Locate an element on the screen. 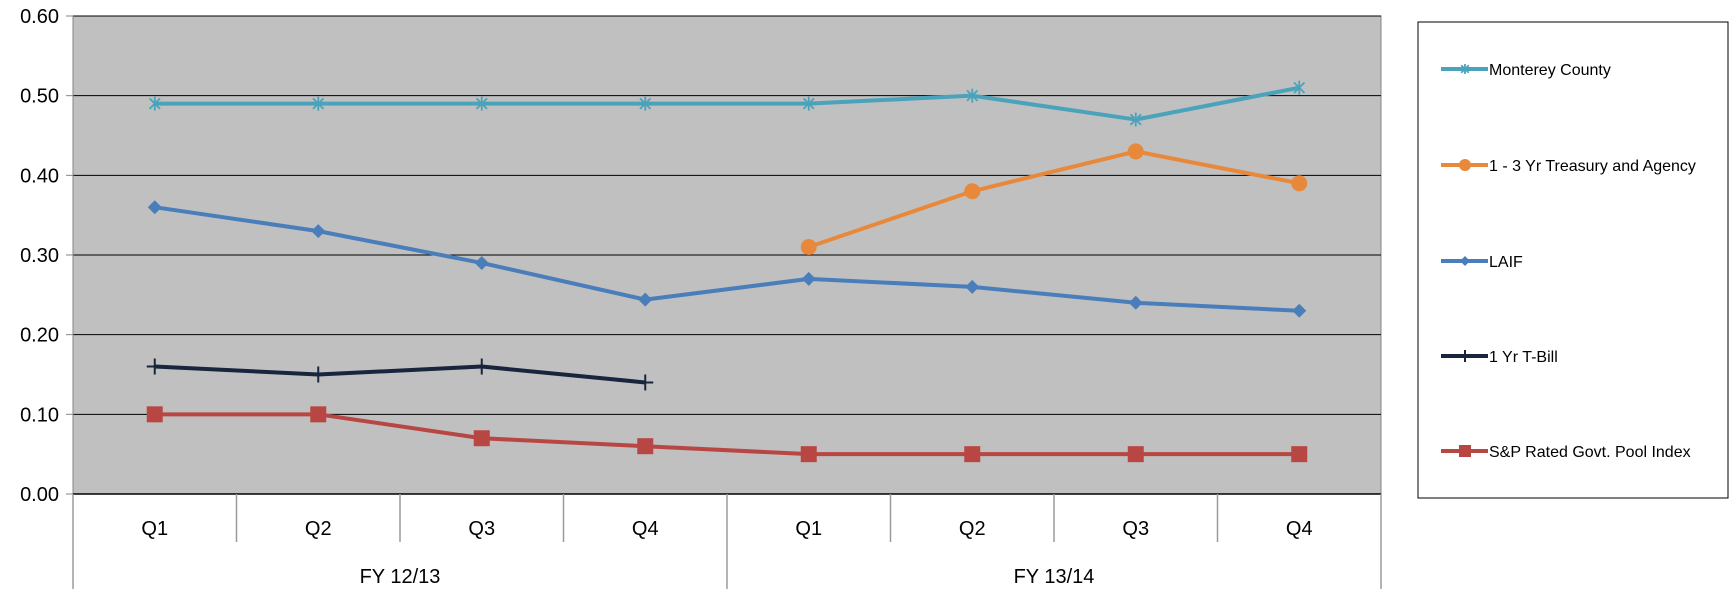 The width and height of the screenshot is (1732, 589). legend-item: 1 - 3 Yr Treasury and Agency is located at coordinates (1568, 166).